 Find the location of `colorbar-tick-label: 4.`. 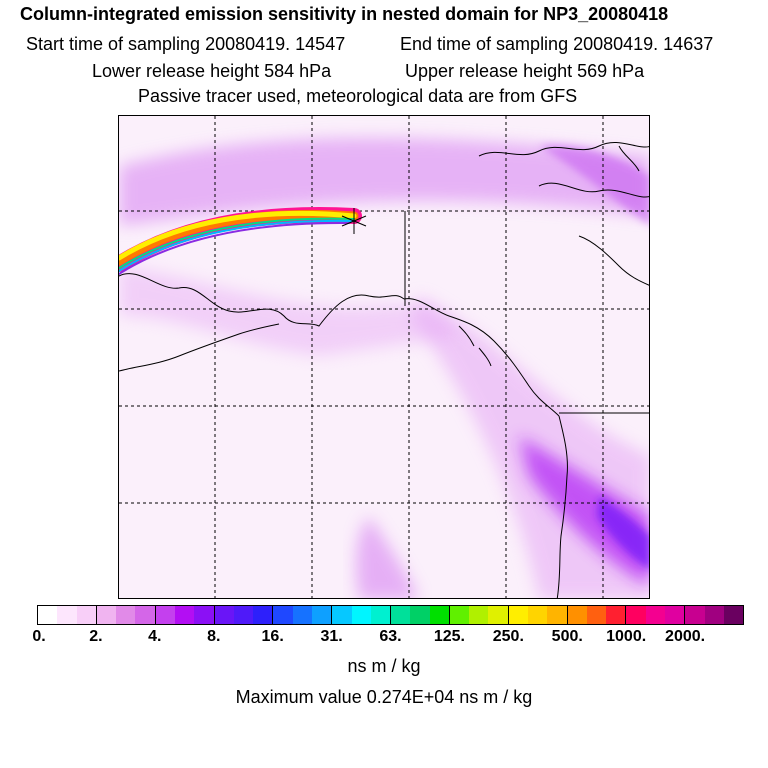

colorbar-tick-label: 4. is located at coordinates (155, 636).